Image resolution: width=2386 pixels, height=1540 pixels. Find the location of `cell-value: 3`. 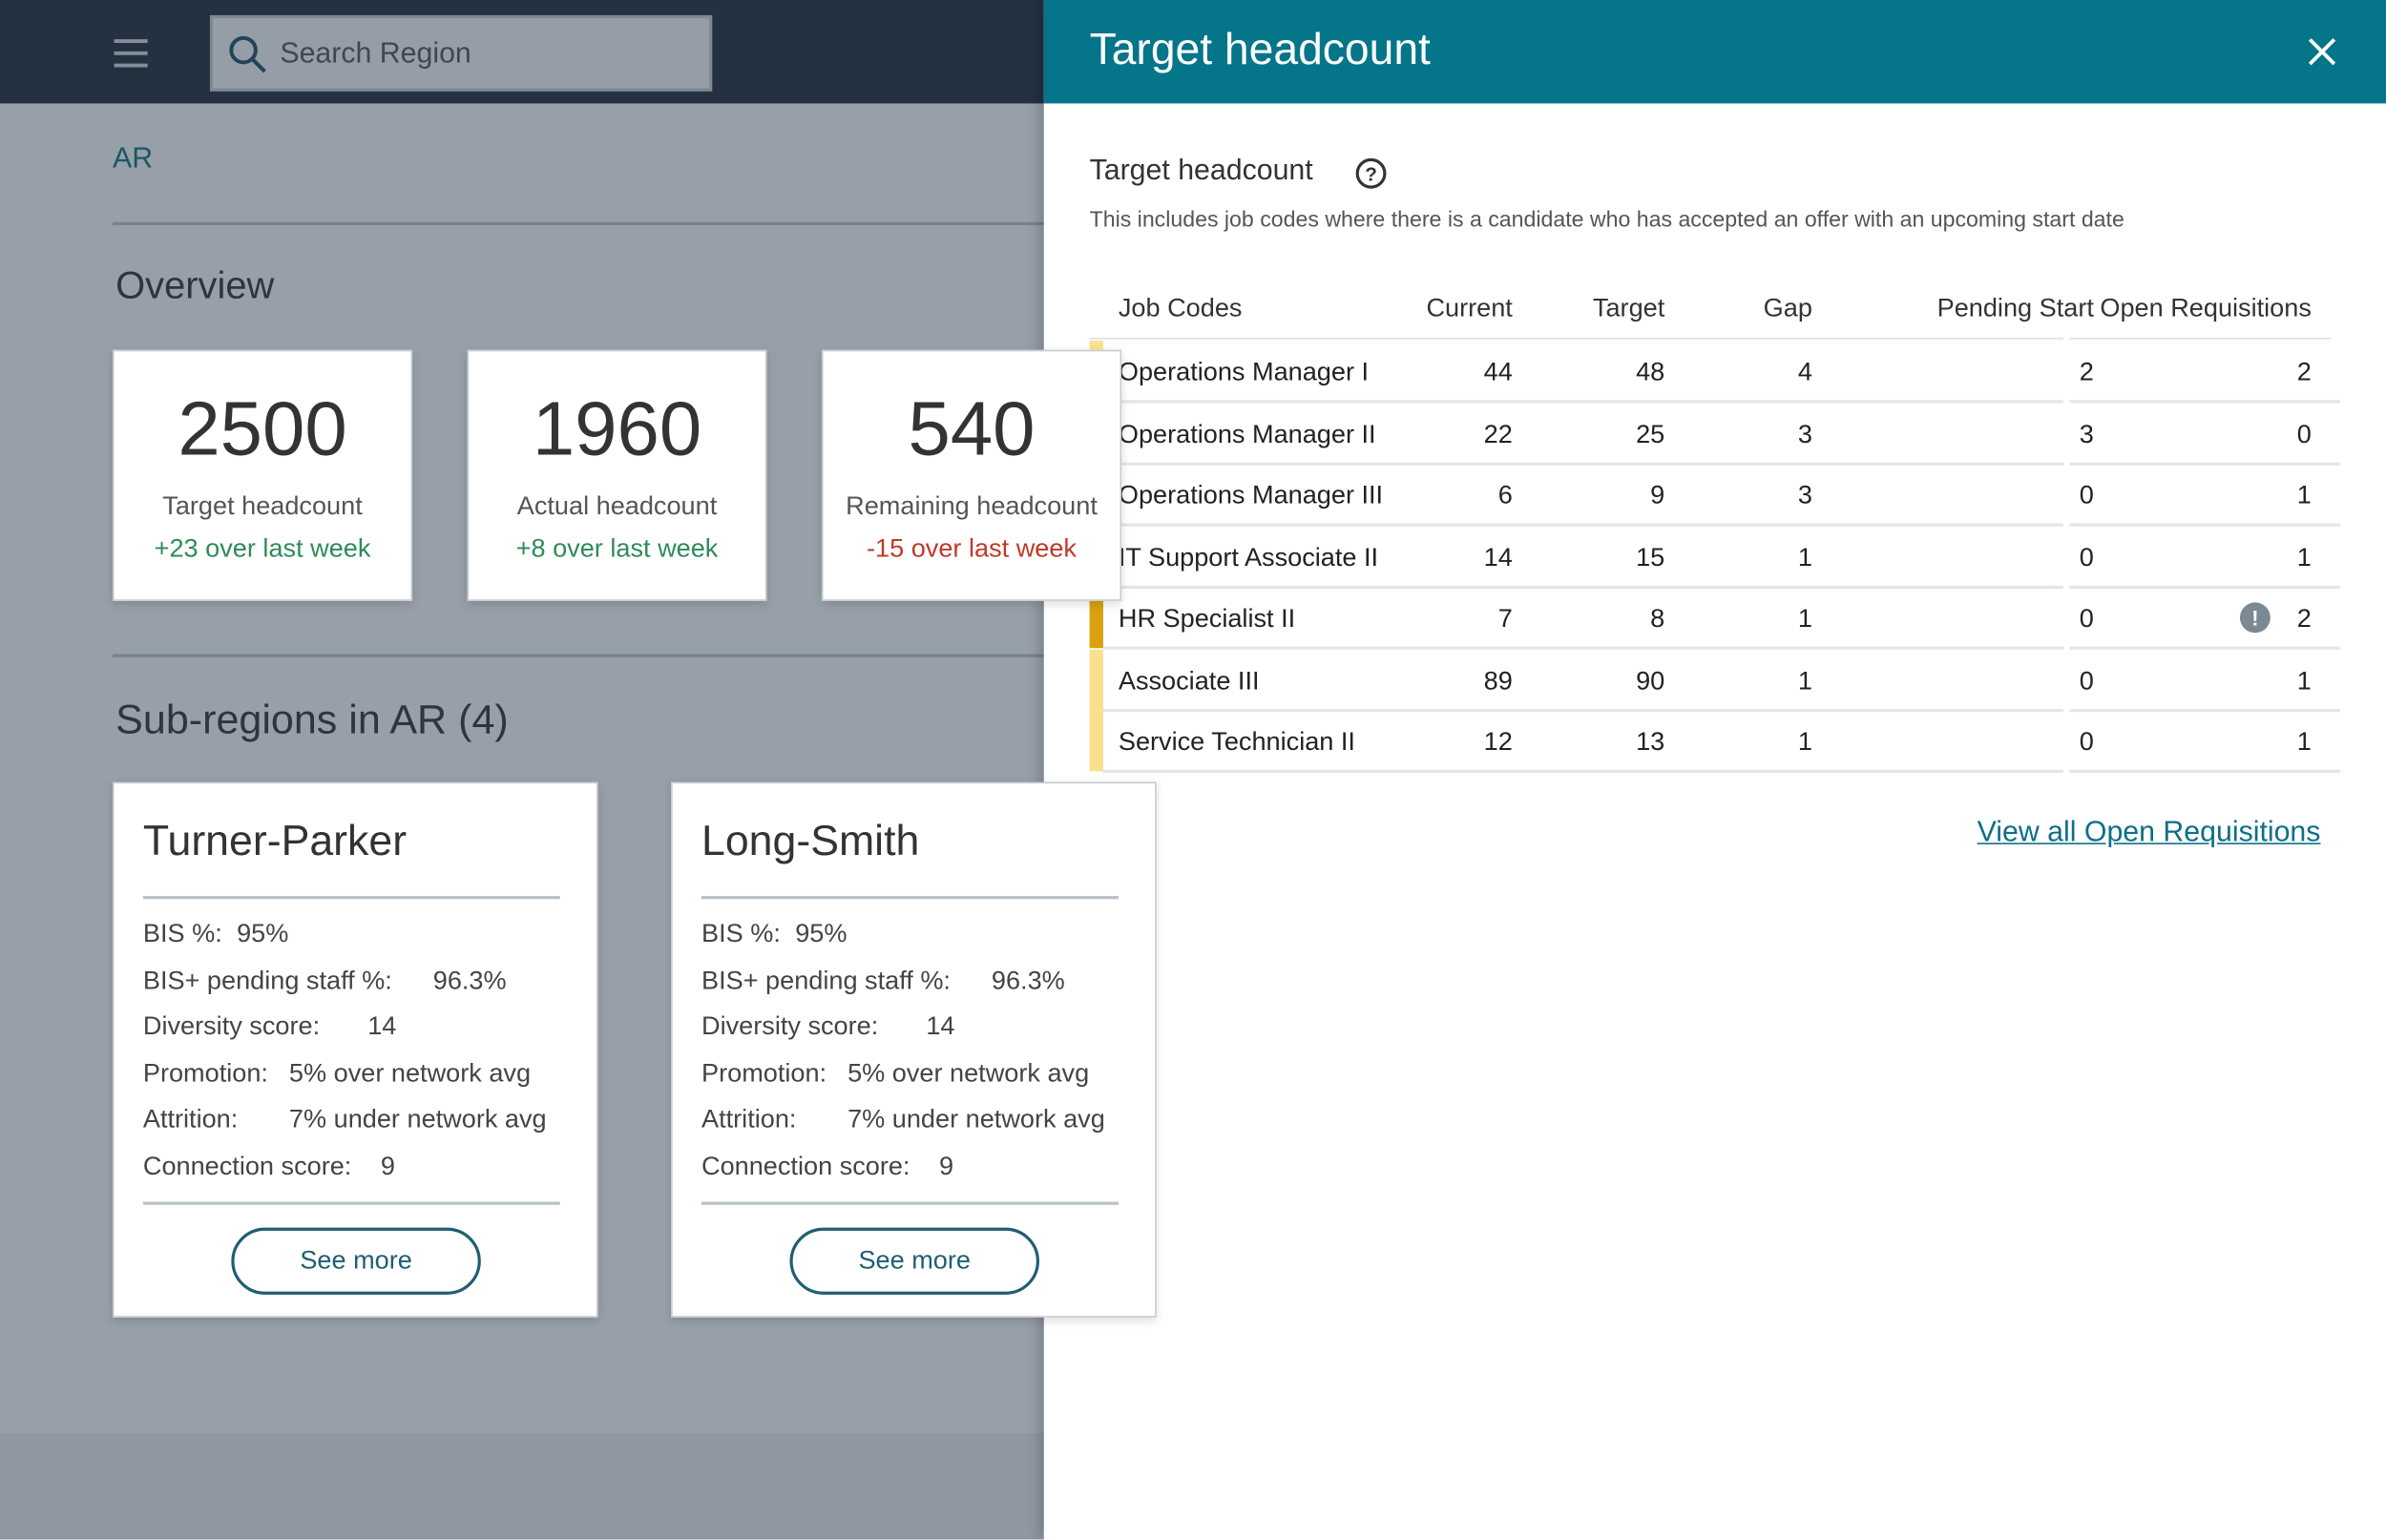

cell-value: 3 is located at coordinates (1805, 495).